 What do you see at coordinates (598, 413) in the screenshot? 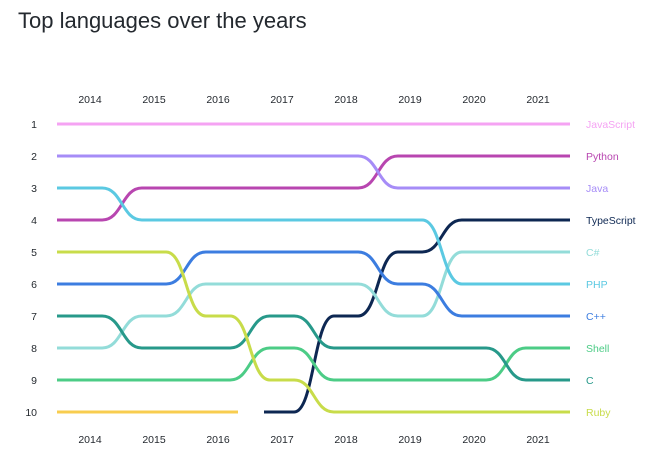
I see `series-label: Ruby` at bounding box center [598, 413].